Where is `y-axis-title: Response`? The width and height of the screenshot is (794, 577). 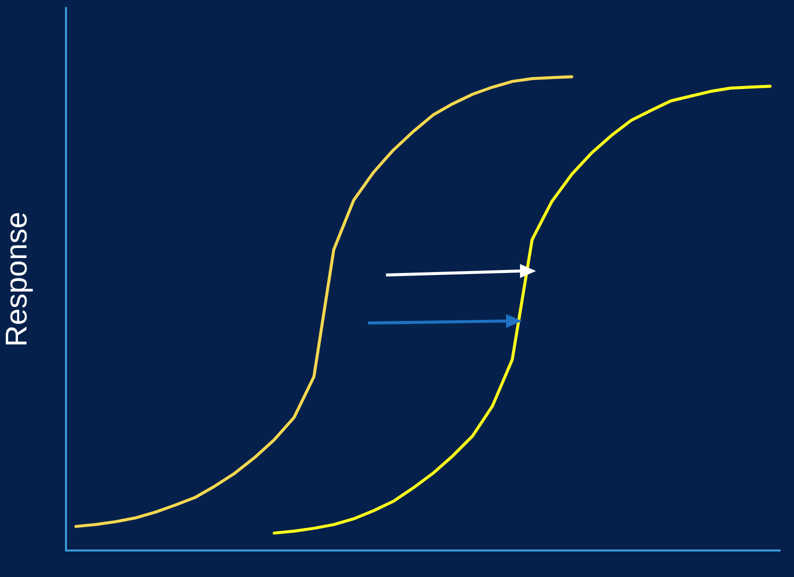 y-axis-title: Response is located at coordinates (17, 279).